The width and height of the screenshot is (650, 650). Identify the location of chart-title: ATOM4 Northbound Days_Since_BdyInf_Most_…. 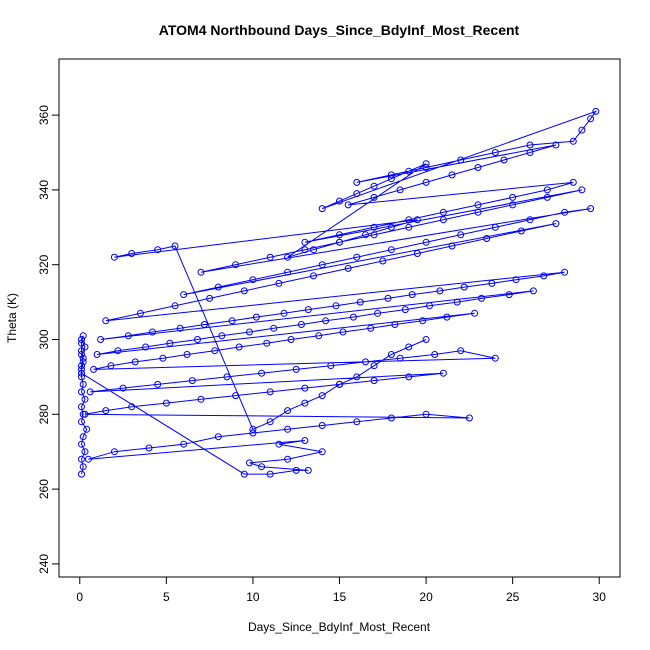
(339, 30).